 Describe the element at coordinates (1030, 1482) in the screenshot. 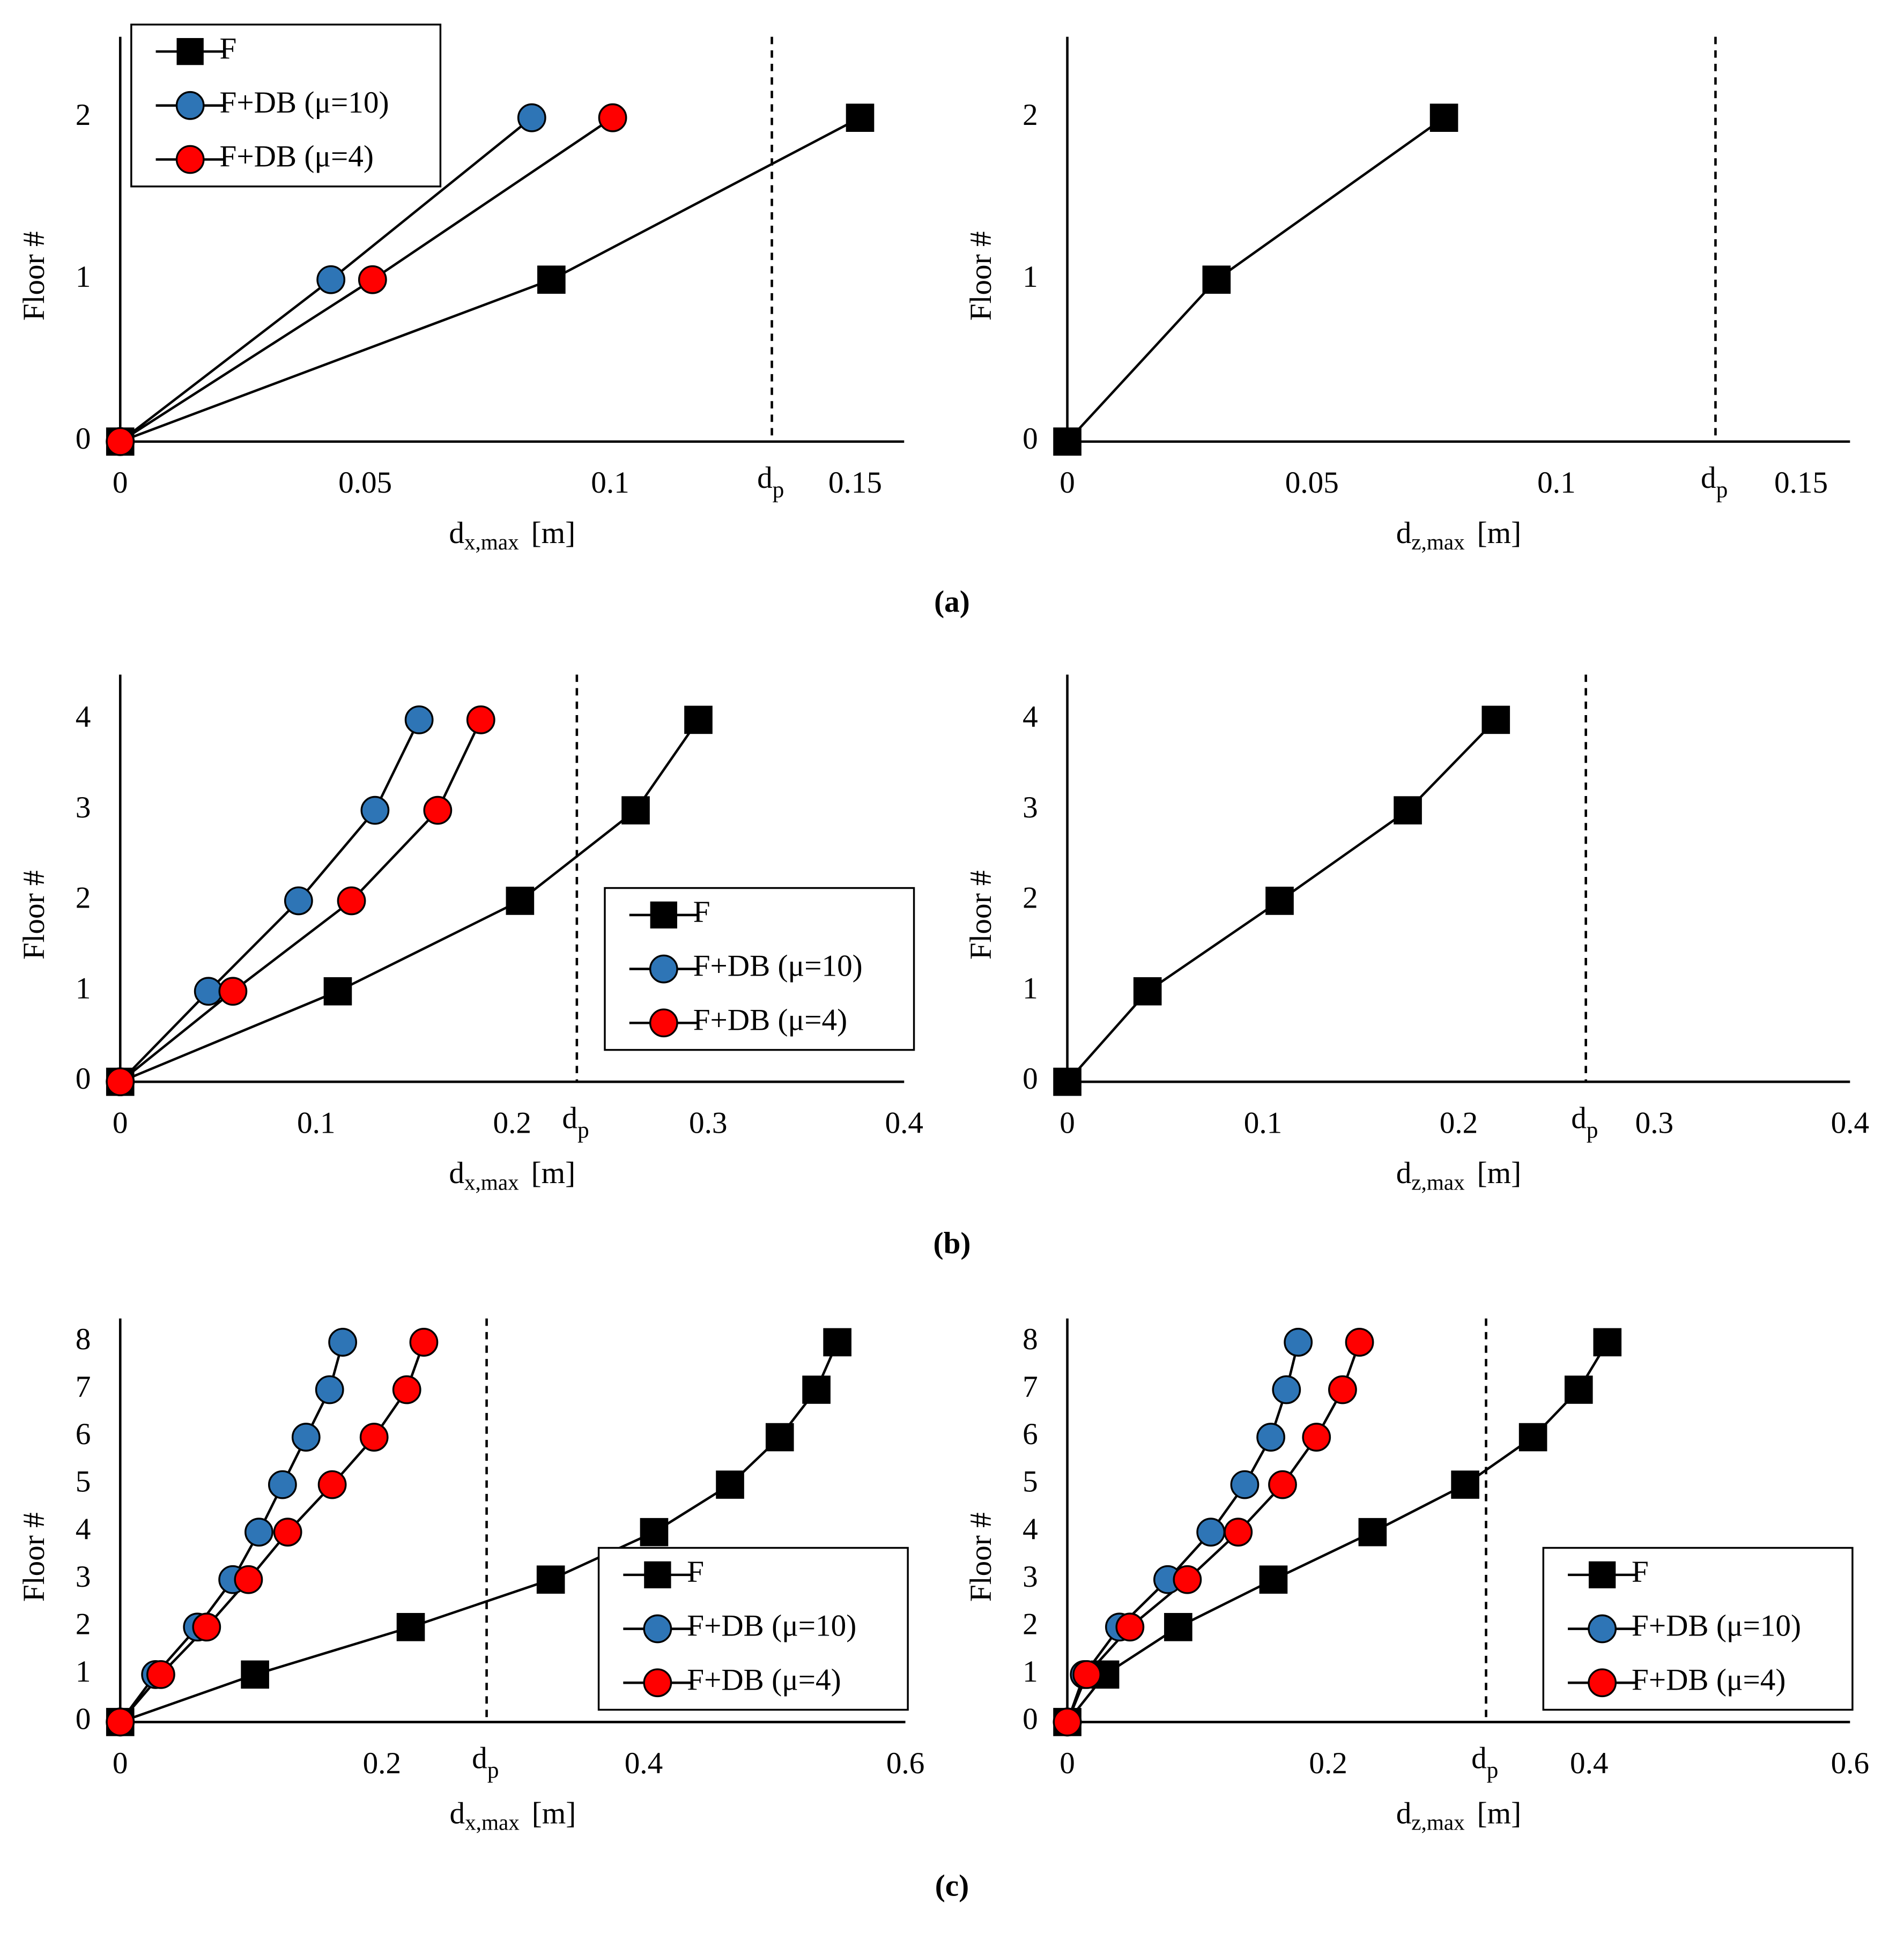

I see `y-tick-label: 5` at that location.